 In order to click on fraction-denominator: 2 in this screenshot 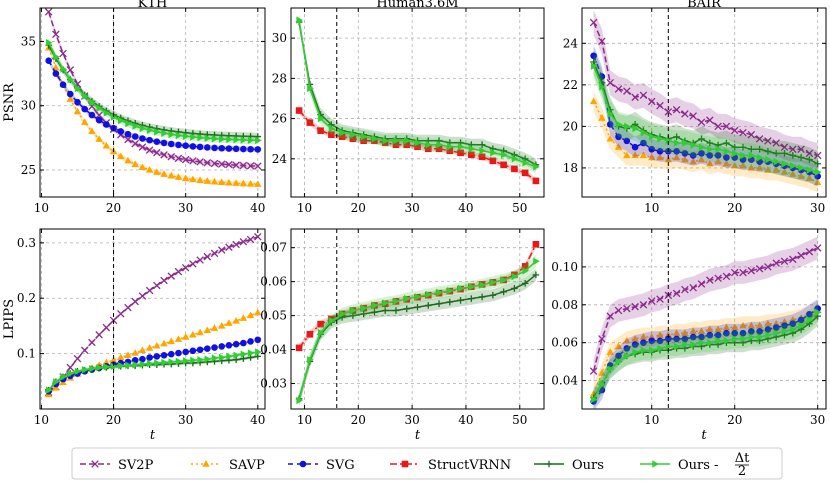, I will do `click(742, 471)`.